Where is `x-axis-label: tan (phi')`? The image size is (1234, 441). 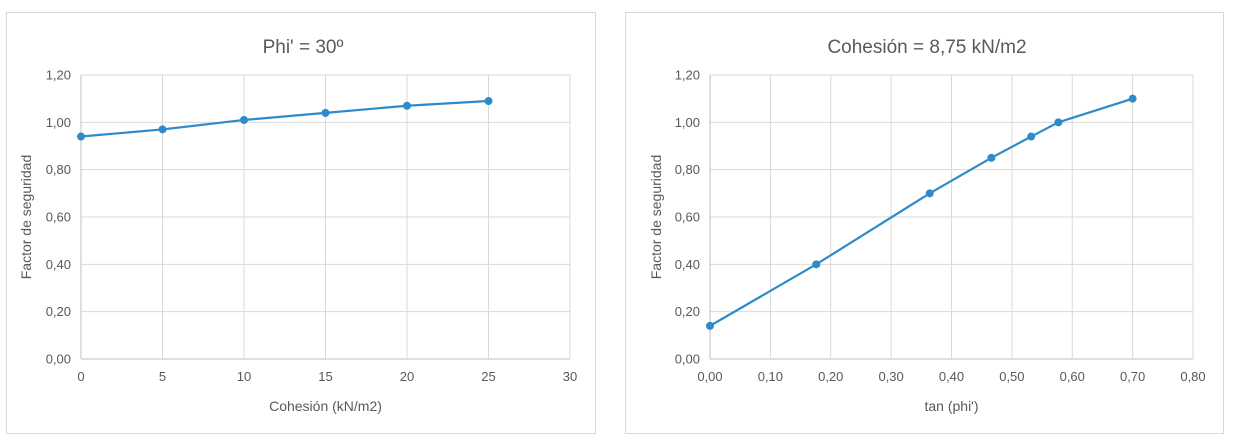 x-axis-label: tan (phi') is located at coordinates (951, 406).